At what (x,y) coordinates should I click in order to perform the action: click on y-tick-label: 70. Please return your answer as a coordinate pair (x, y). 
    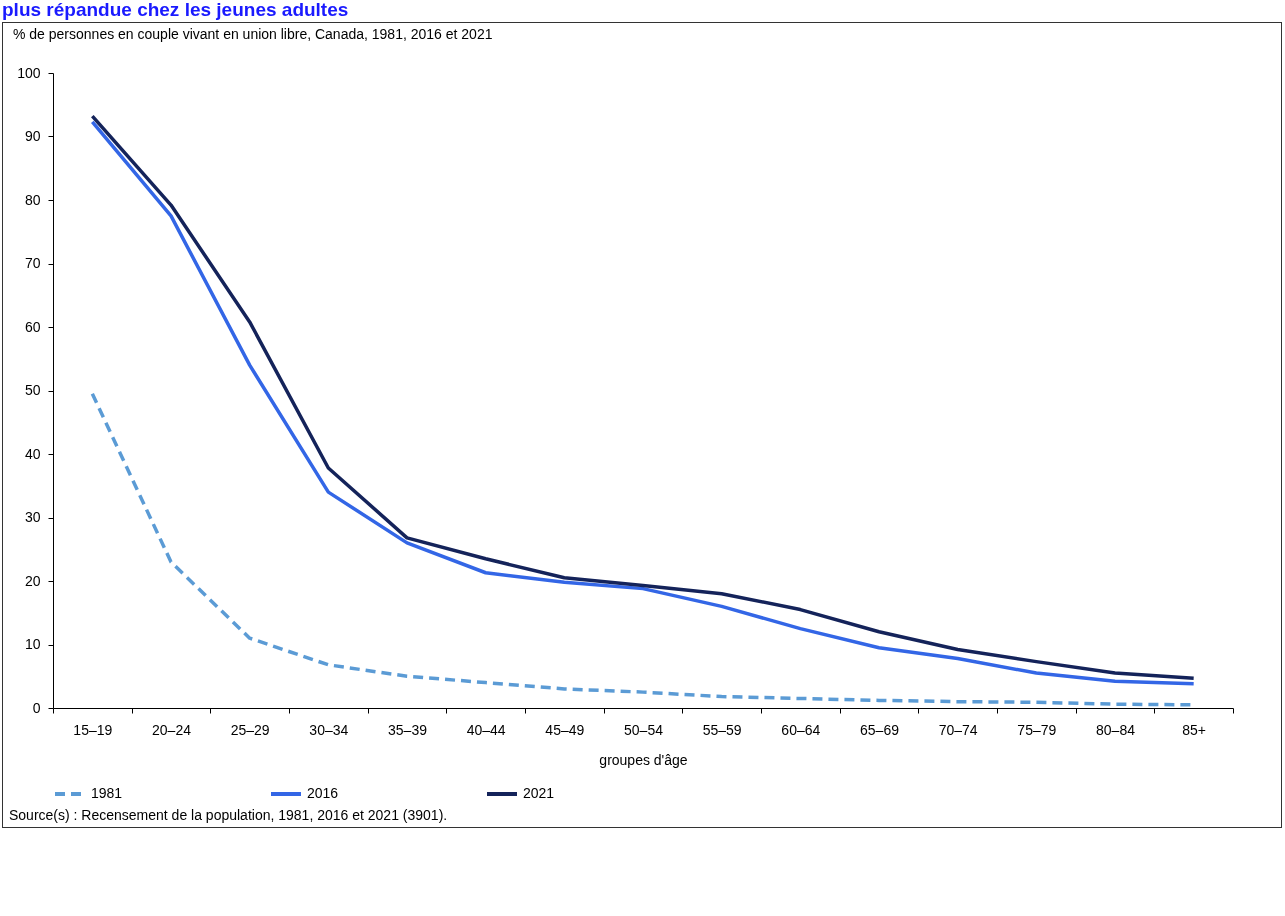
    Looking at the image, I should click on (32, 263).